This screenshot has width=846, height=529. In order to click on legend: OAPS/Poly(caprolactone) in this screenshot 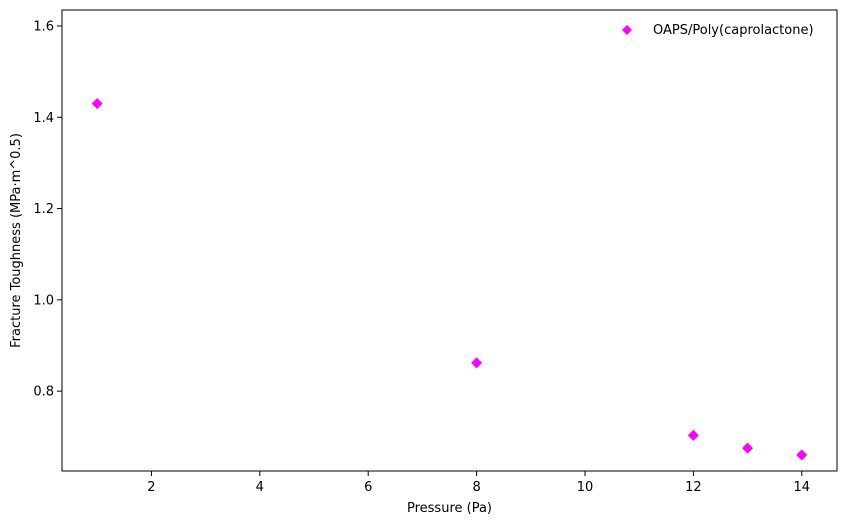, I will do `click(718, 30)`.